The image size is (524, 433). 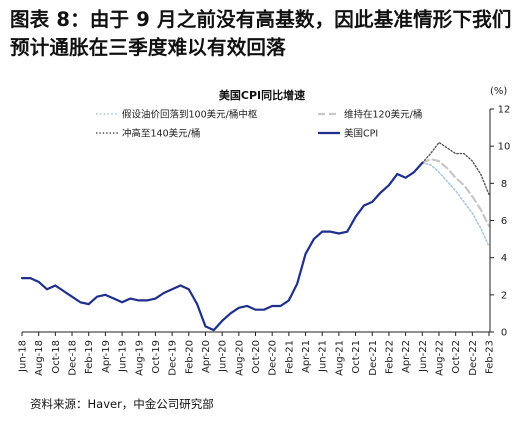 I want to click on series-line-s140, so click(x=455, y=168).